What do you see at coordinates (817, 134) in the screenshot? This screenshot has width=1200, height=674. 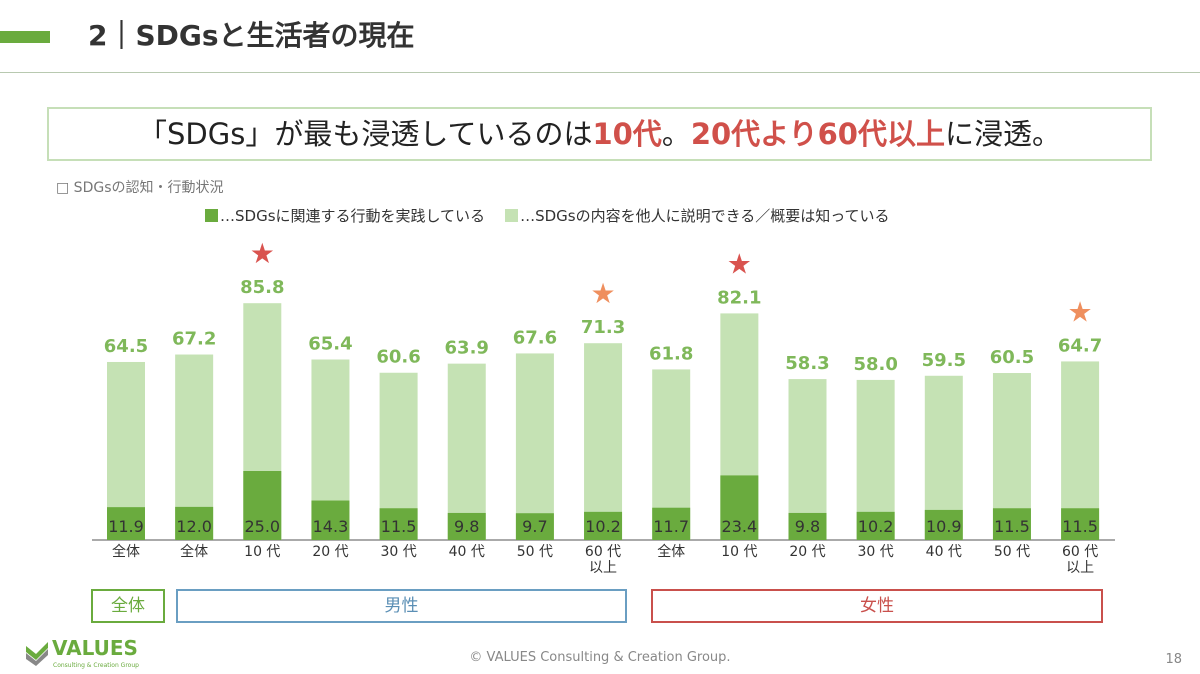 I see `headline-highlight: 20代より60代以上` at bounding box center [817, 134].